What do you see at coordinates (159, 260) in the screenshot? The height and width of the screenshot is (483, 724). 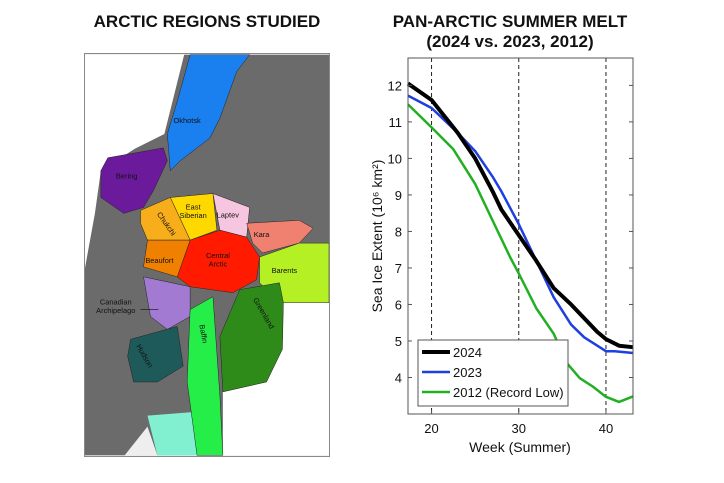 I see `region-label-beaufort: Beaufort` at bounding box center [159, 260].